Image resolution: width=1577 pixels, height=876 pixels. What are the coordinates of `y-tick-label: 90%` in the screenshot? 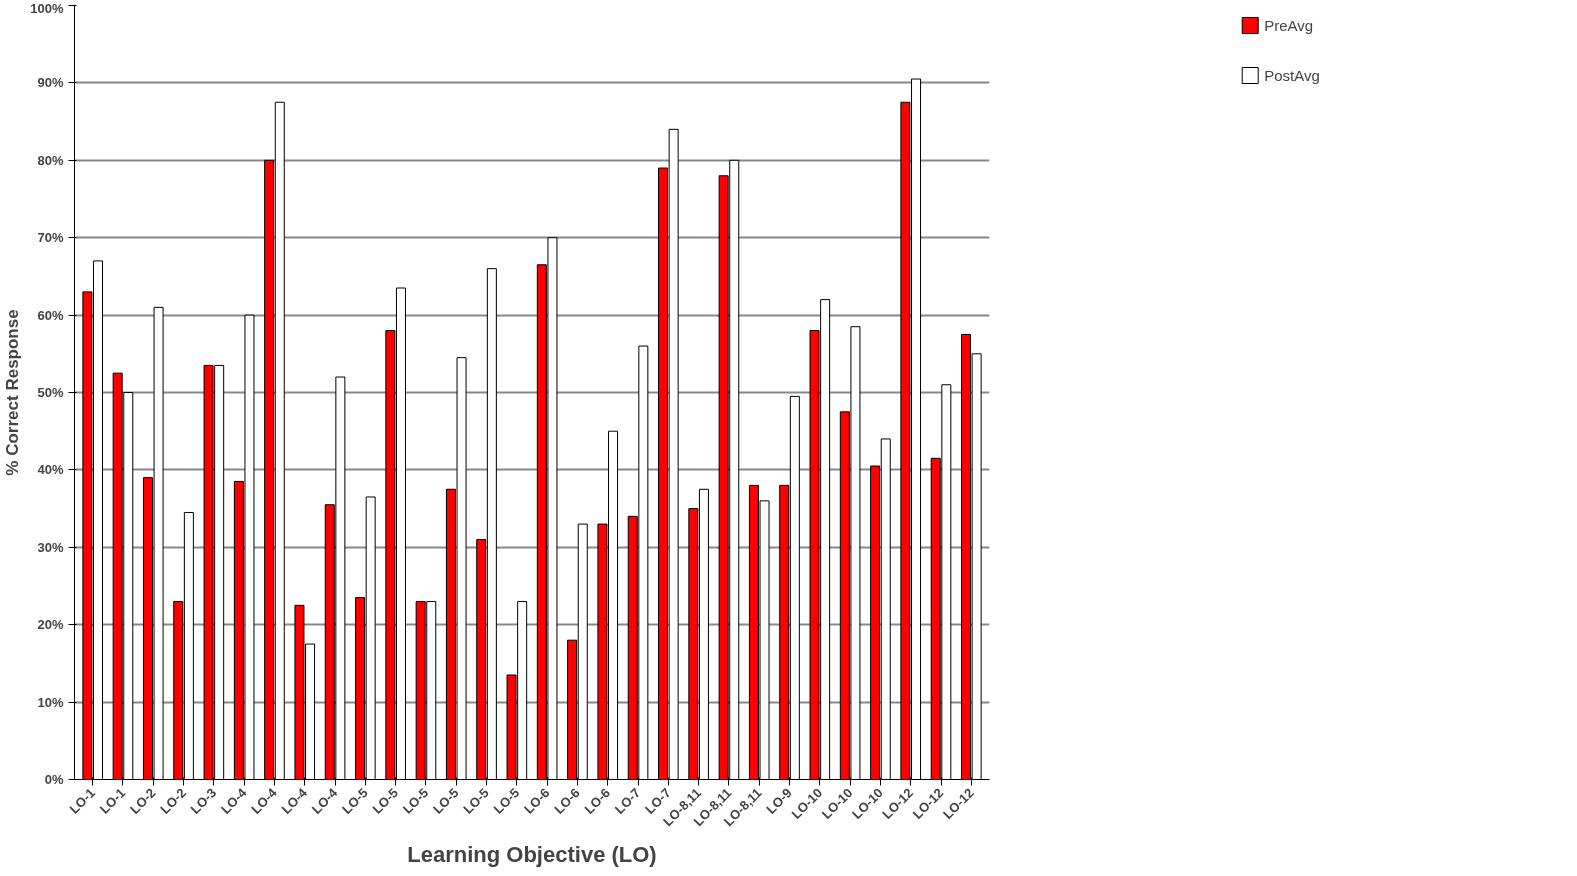 It's located at (50, 83).